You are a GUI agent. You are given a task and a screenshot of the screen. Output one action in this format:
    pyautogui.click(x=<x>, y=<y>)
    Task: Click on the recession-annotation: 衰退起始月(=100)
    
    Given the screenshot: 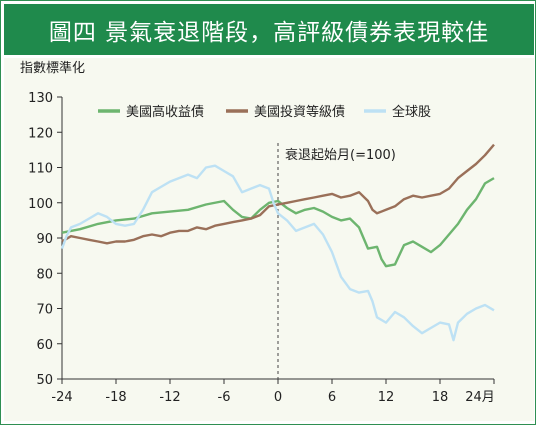 What is the action you would take?
    pyautogui.click(x=340, y=155)
    